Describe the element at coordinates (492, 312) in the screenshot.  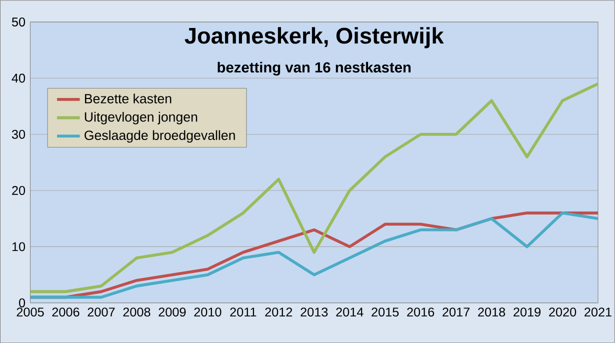
I see `x-tick-label: 2018` at that location.